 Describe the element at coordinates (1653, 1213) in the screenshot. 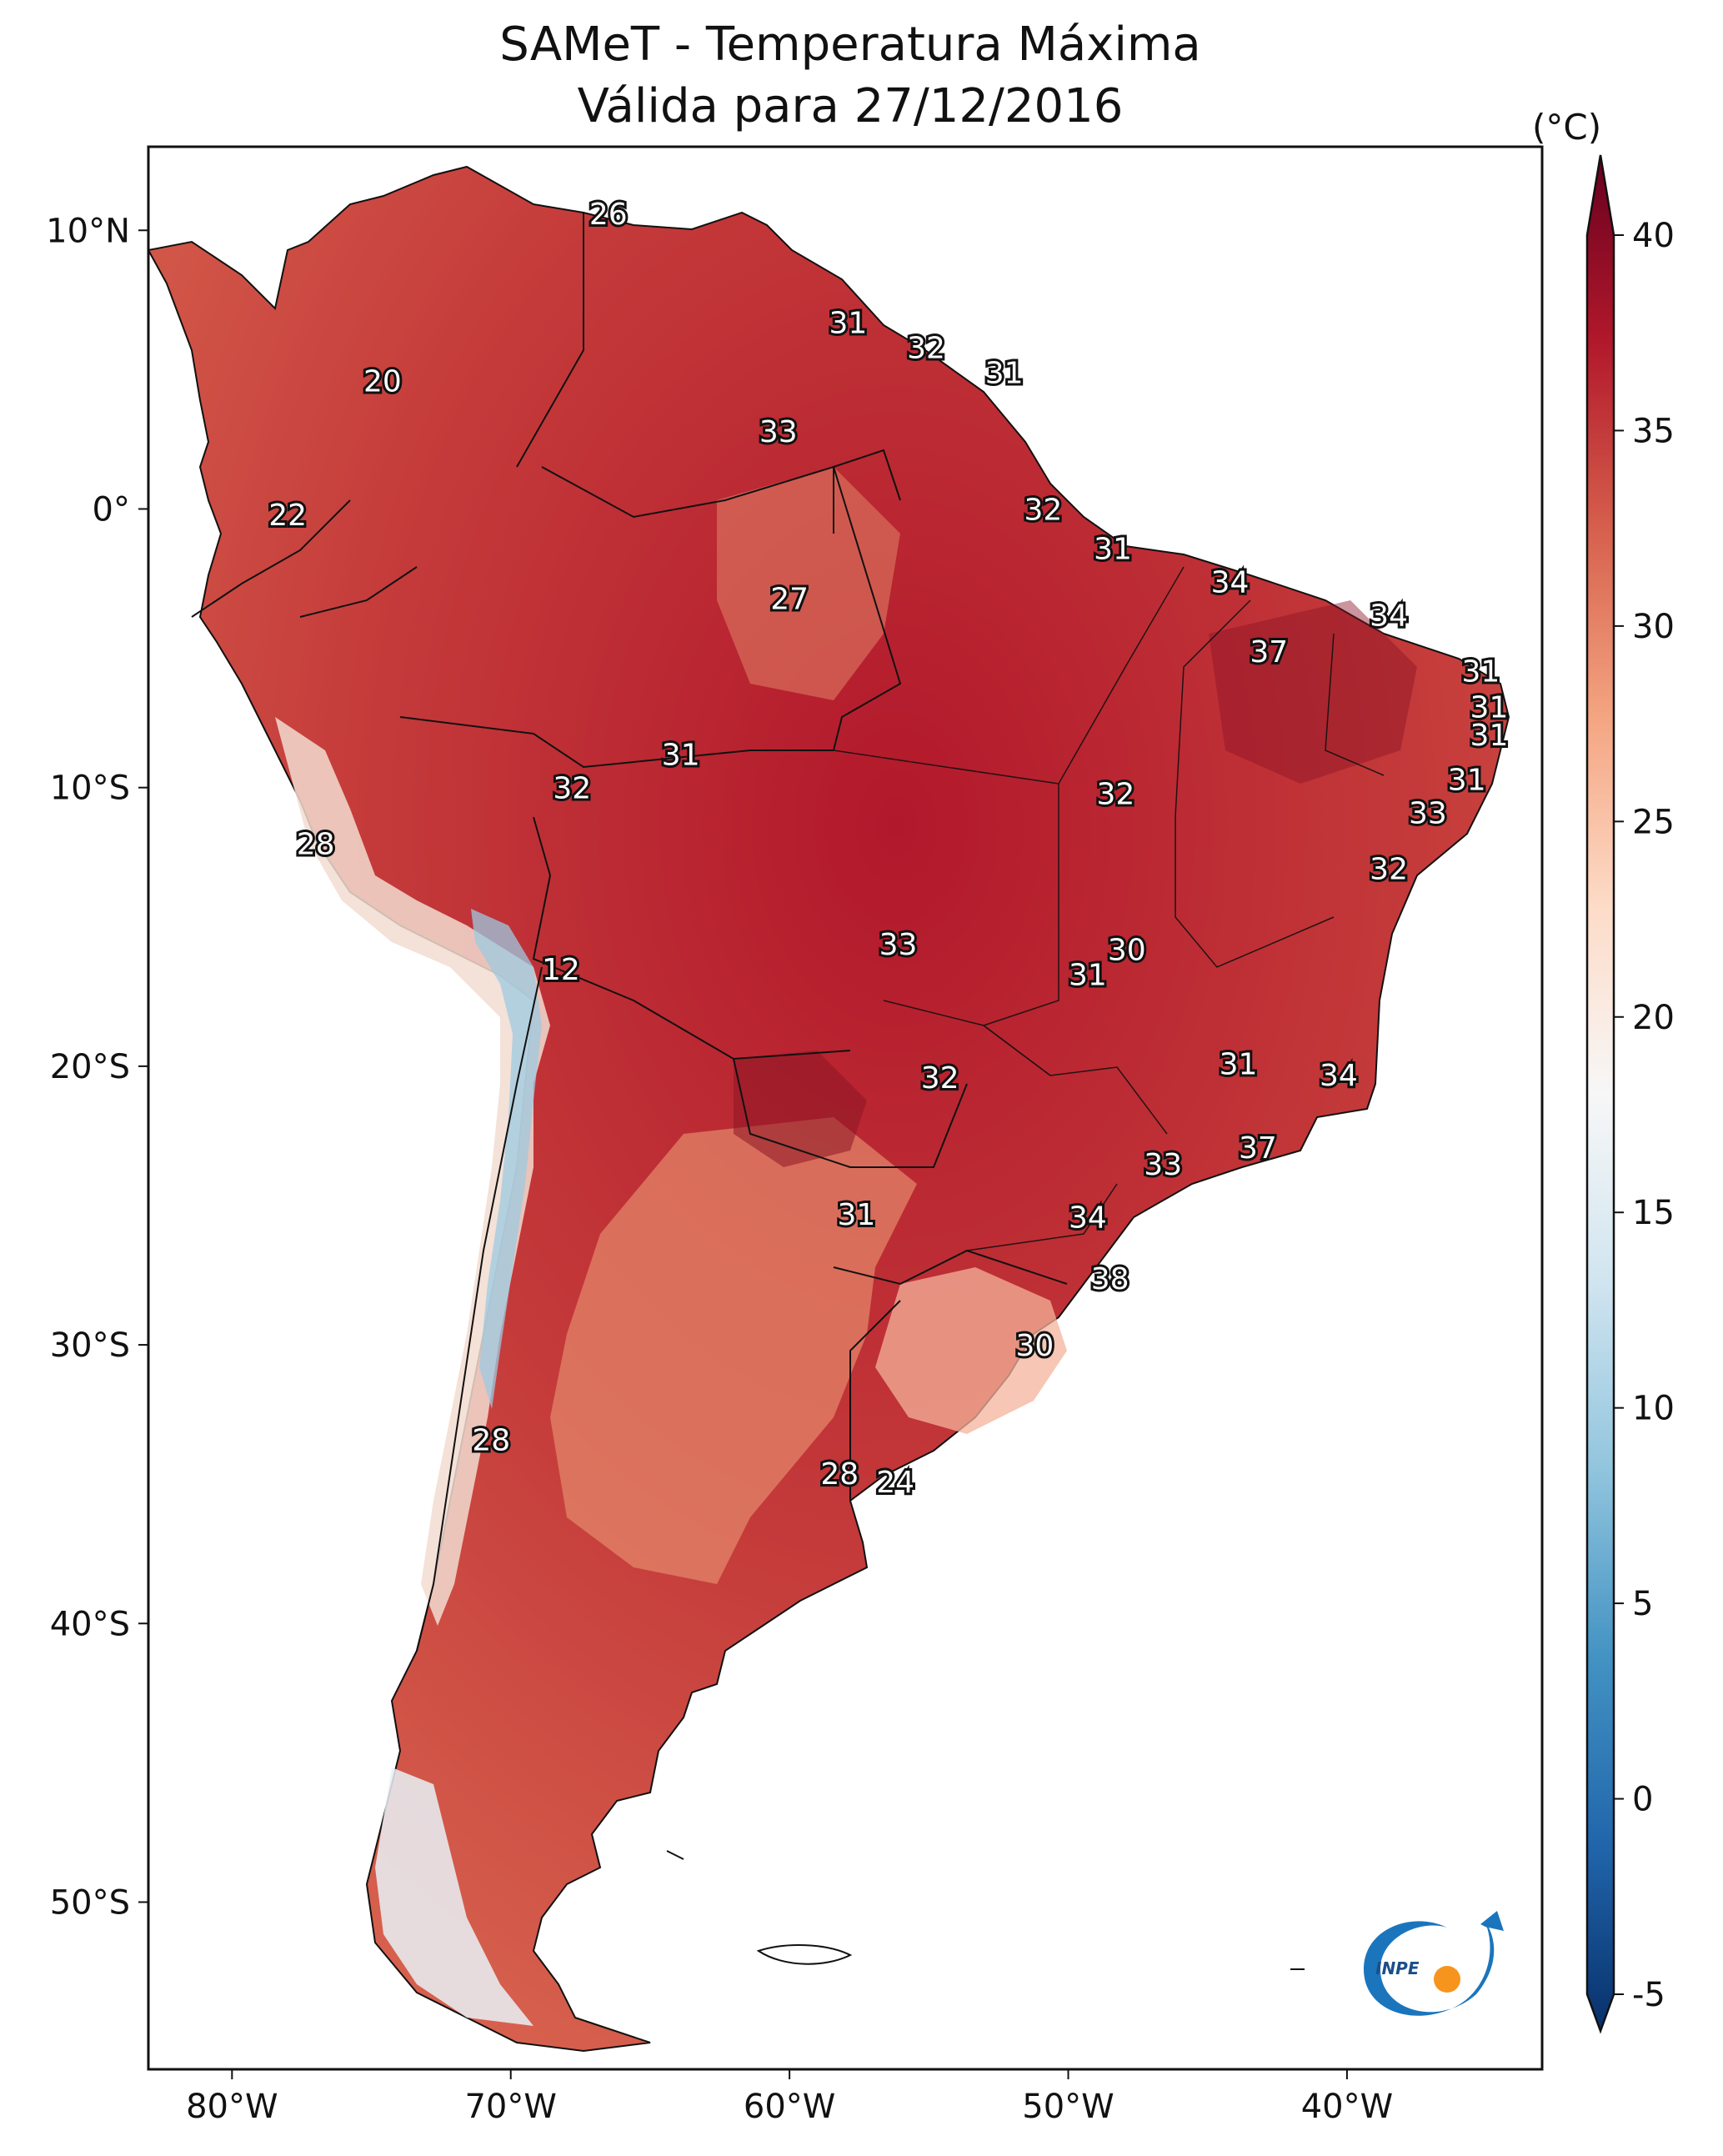

I see `colorbar-tick-label: 15` at that location.